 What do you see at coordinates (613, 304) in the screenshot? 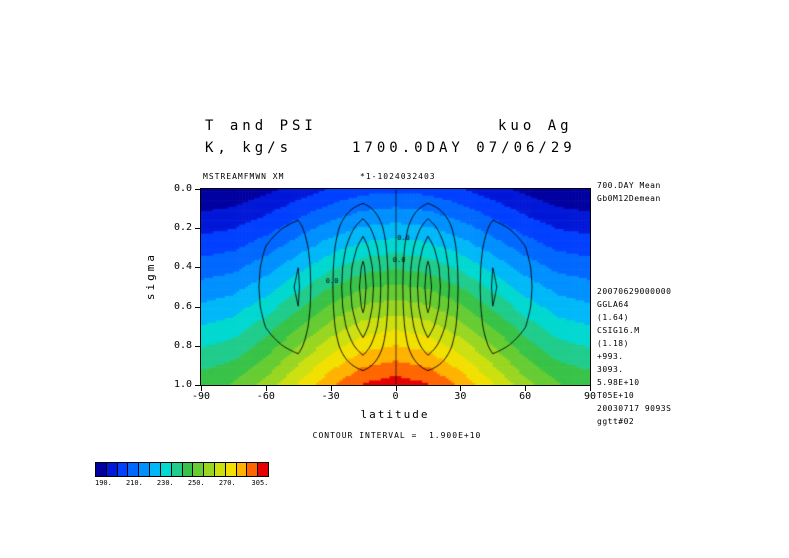
I see `annotation-line: GGLA64` at bounding box center [613, 304].